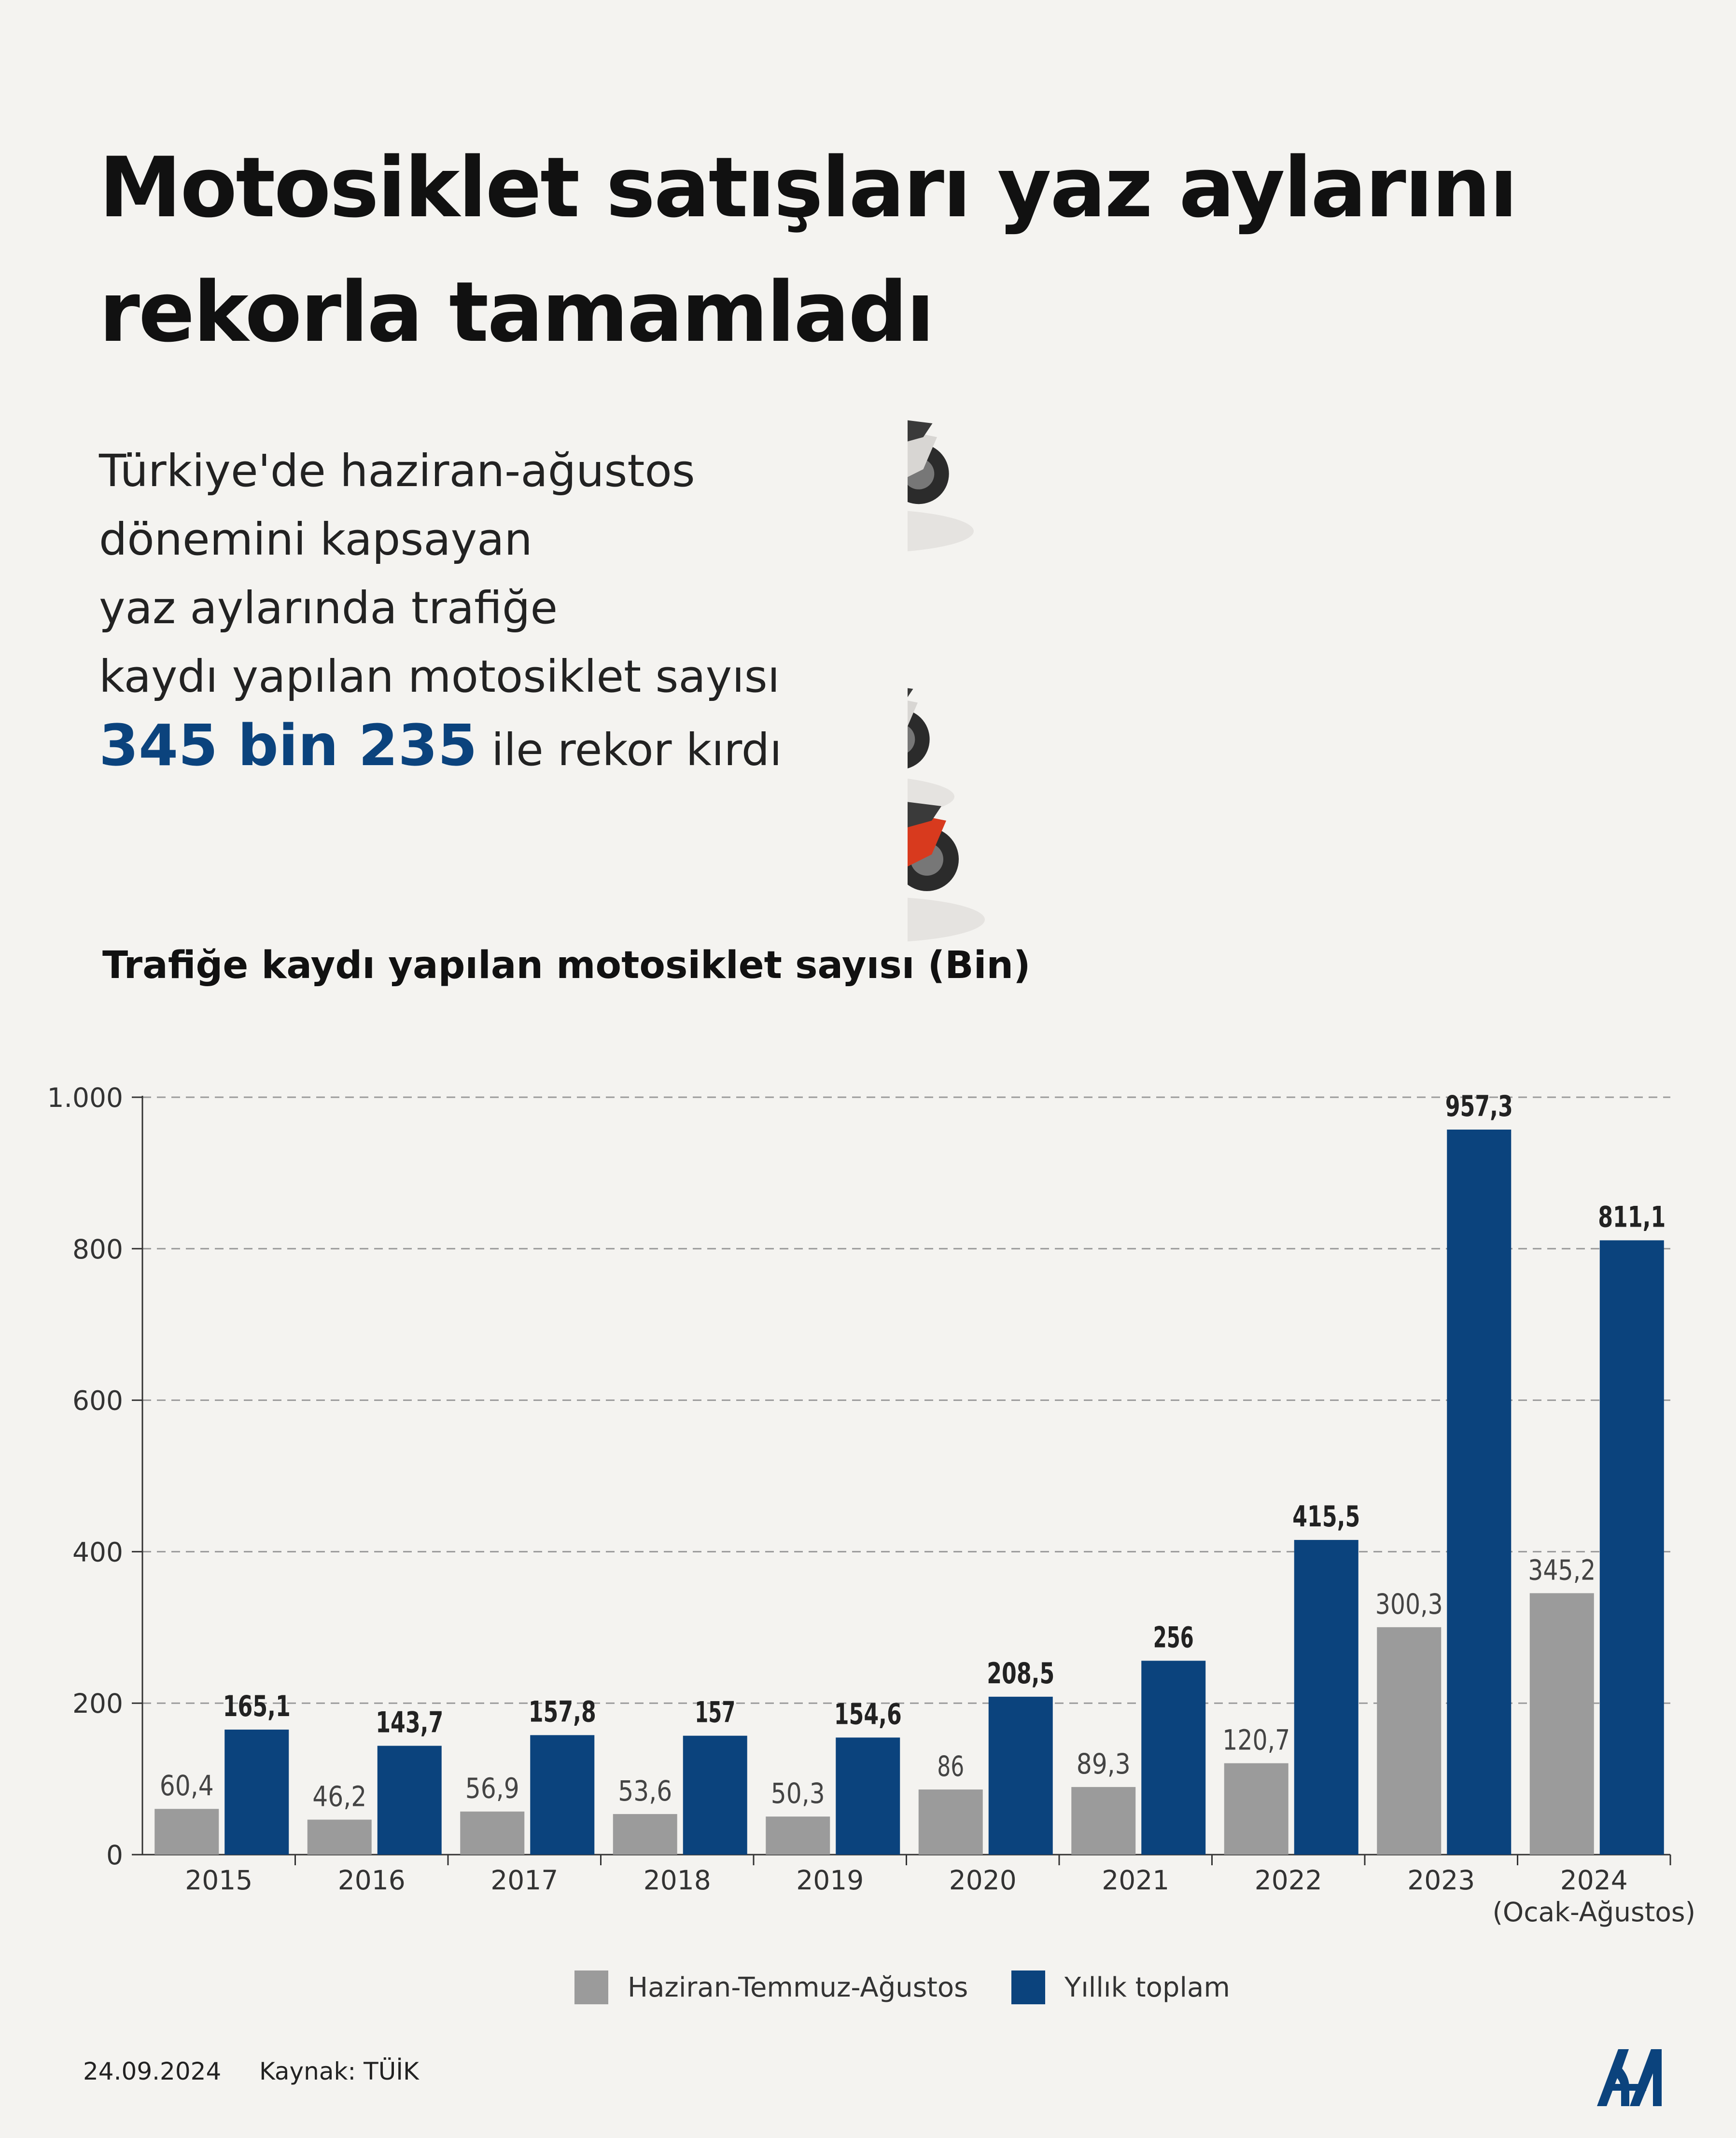  I want to click on data-label-annual: 157,8, so click(563, 1712).